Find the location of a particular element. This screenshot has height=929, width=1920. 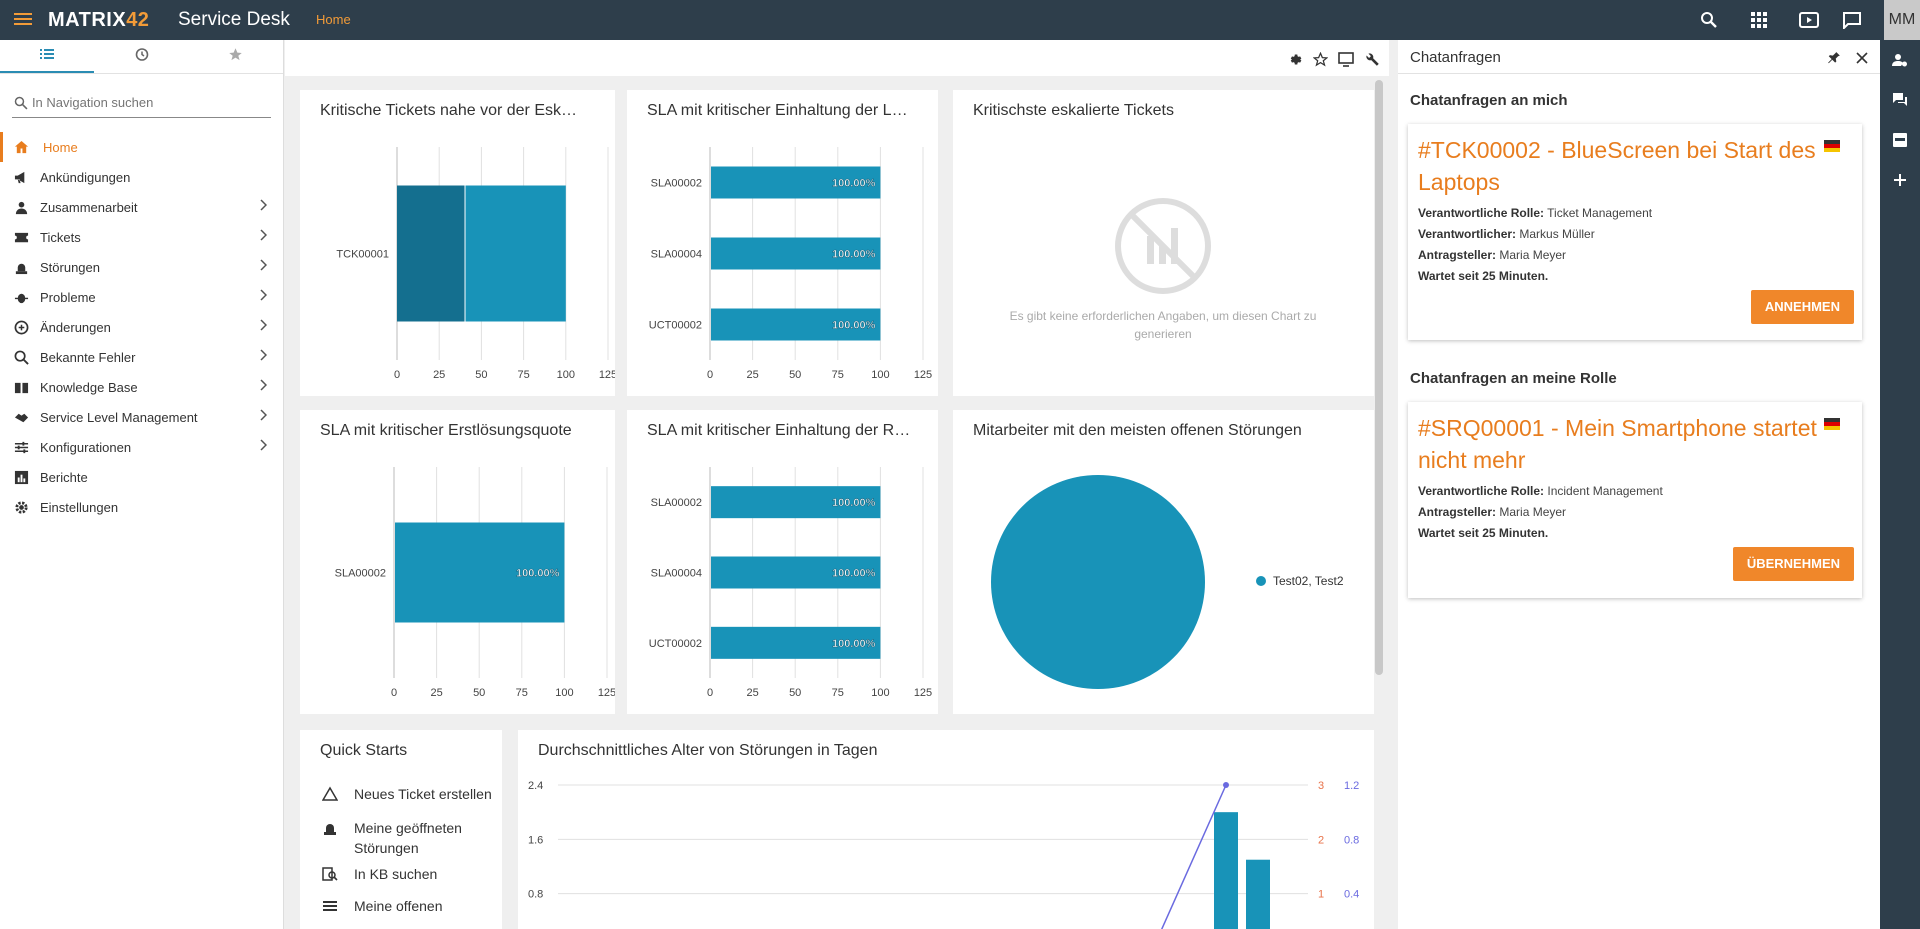

sidebar-item-service-level-management: Service Level Management is located at coordinates (141, 417).